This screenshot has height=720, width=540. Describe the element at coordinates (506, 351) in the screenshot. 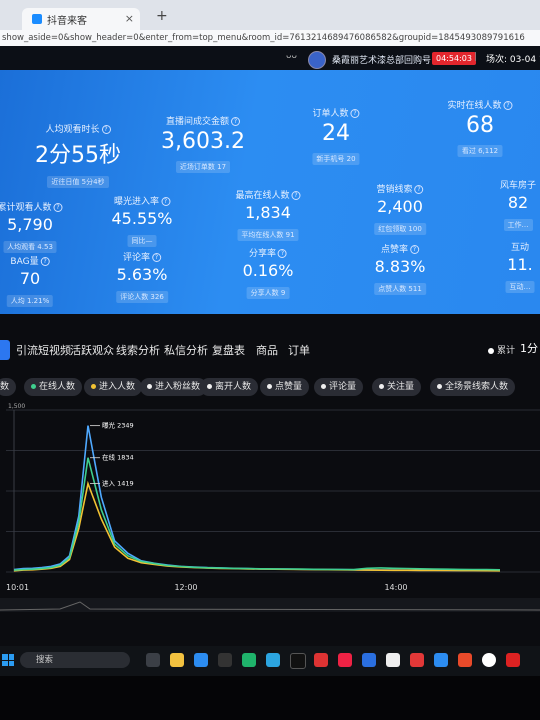

I see `toggle-label: 累计` at that location.